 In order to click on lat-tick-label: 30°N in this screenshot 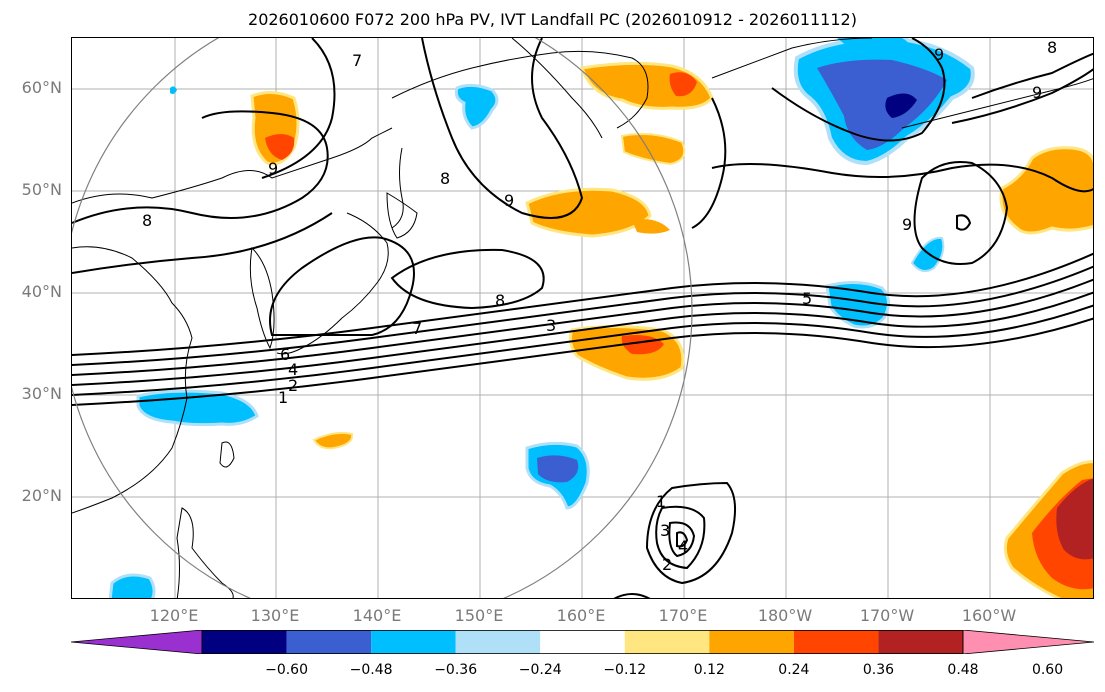, I will do `click(41, 393)`.